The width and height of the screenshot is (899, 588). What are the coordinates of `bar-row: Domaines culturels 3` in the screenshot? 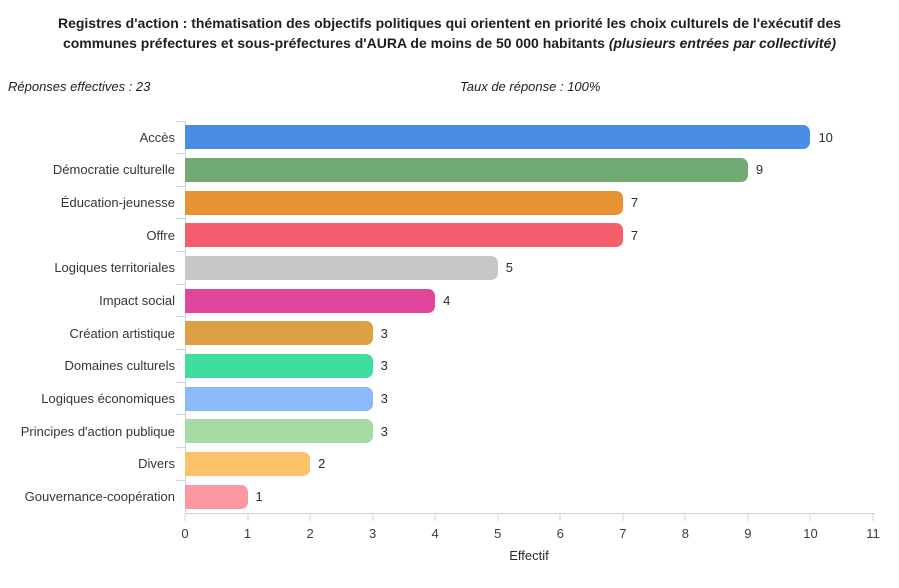 It's located at (449, 366).